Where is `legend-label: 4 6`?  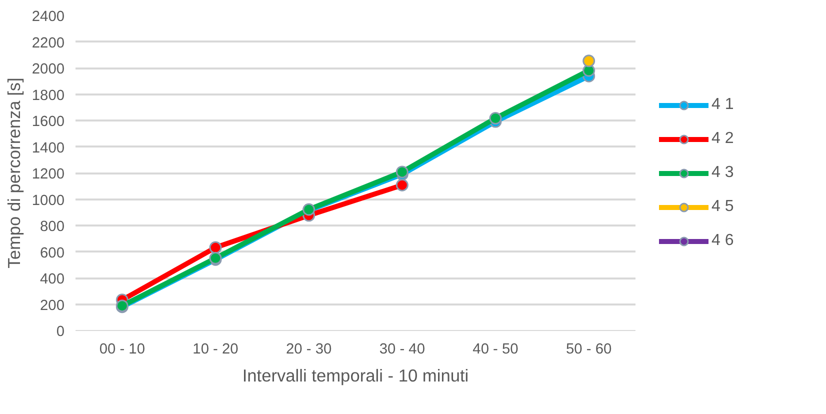
legend-label: 4 6 is located at coordinates (723, 241).